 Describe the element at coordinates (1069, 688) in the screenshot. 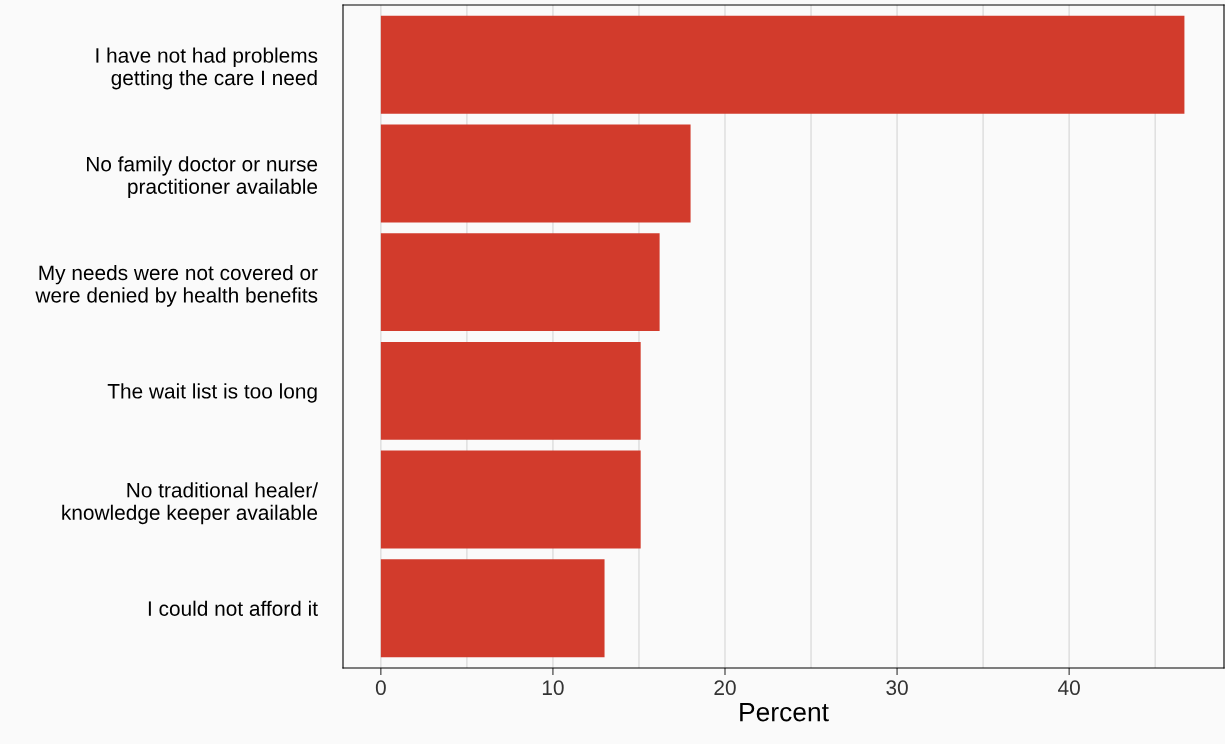

I see `x-tick-label: 40` at that location.